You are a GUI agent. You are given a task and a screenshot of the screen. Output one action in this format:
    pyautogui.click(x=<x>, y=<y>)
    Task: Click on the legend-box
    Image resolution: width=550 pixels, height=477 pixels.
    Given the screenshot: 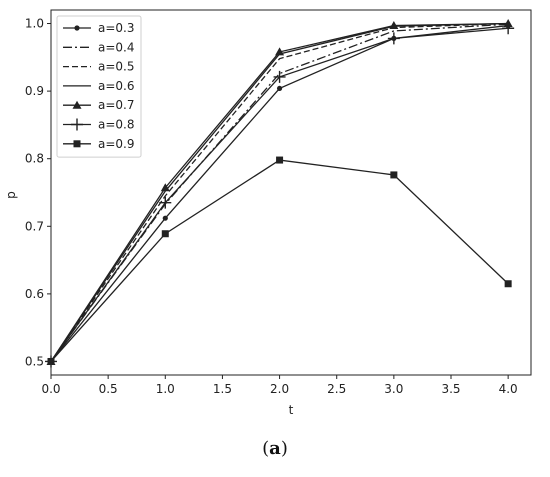 What is the action you would take?
    pyautogui.click(x=99, y=86)
    